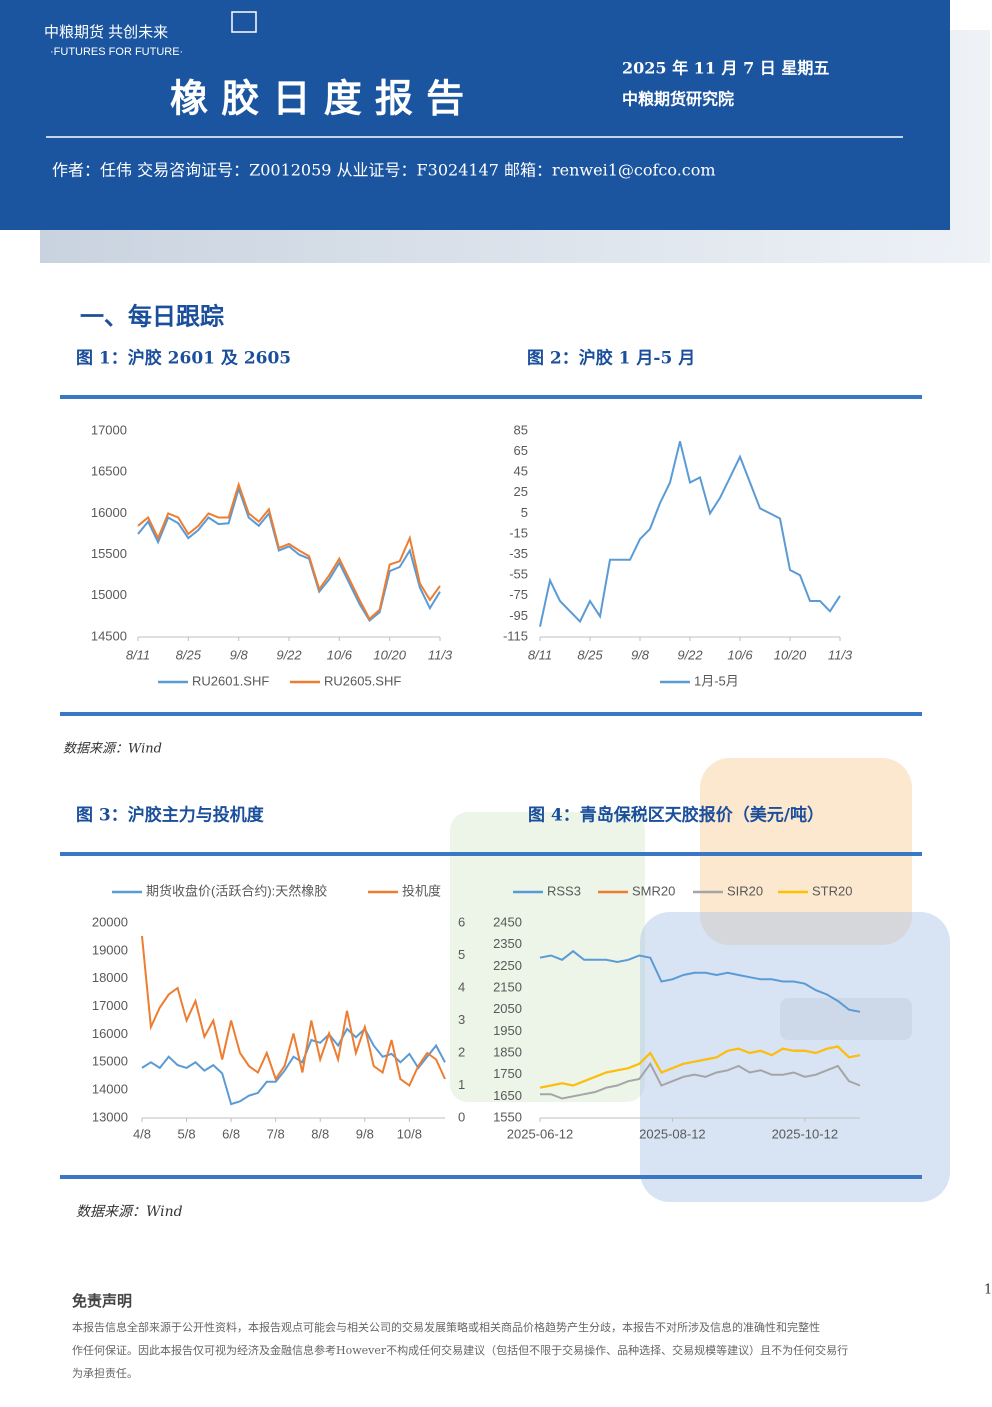 Image resolution: width=992 pixels, height=1407 pixels. Describe the element at coordinates (521, 491) in the screenshot. I see `y-tick-label: 25` at that location.